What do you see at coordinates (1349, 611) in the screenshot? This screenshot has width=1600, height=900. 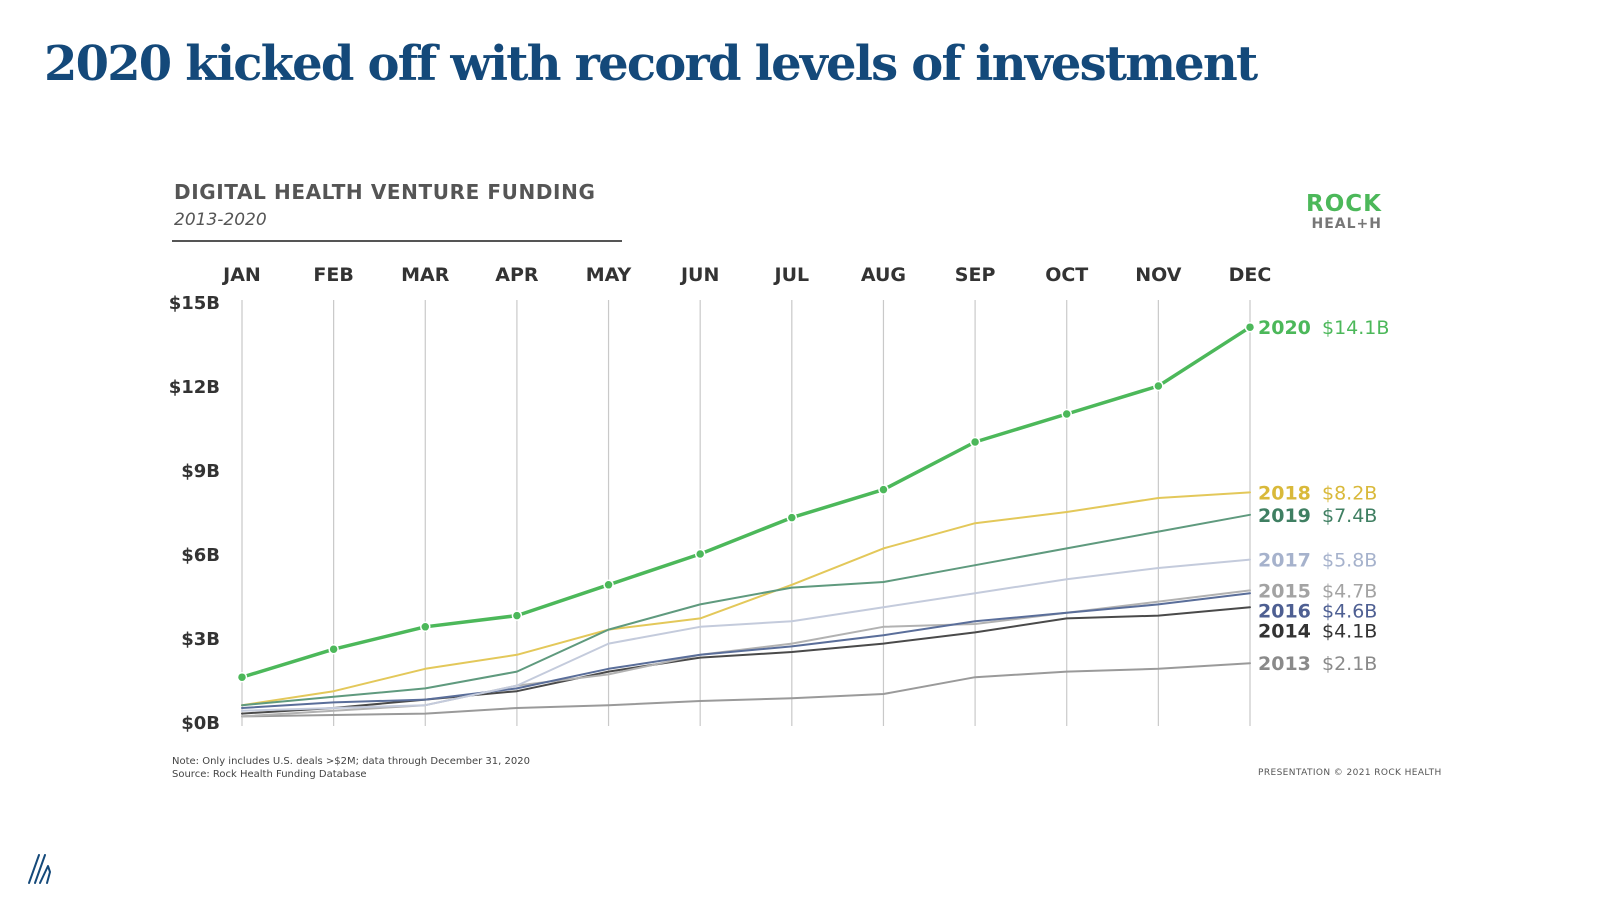 I see `series-end-value-2016: $4.6B` at bounding box center [1349, 611].